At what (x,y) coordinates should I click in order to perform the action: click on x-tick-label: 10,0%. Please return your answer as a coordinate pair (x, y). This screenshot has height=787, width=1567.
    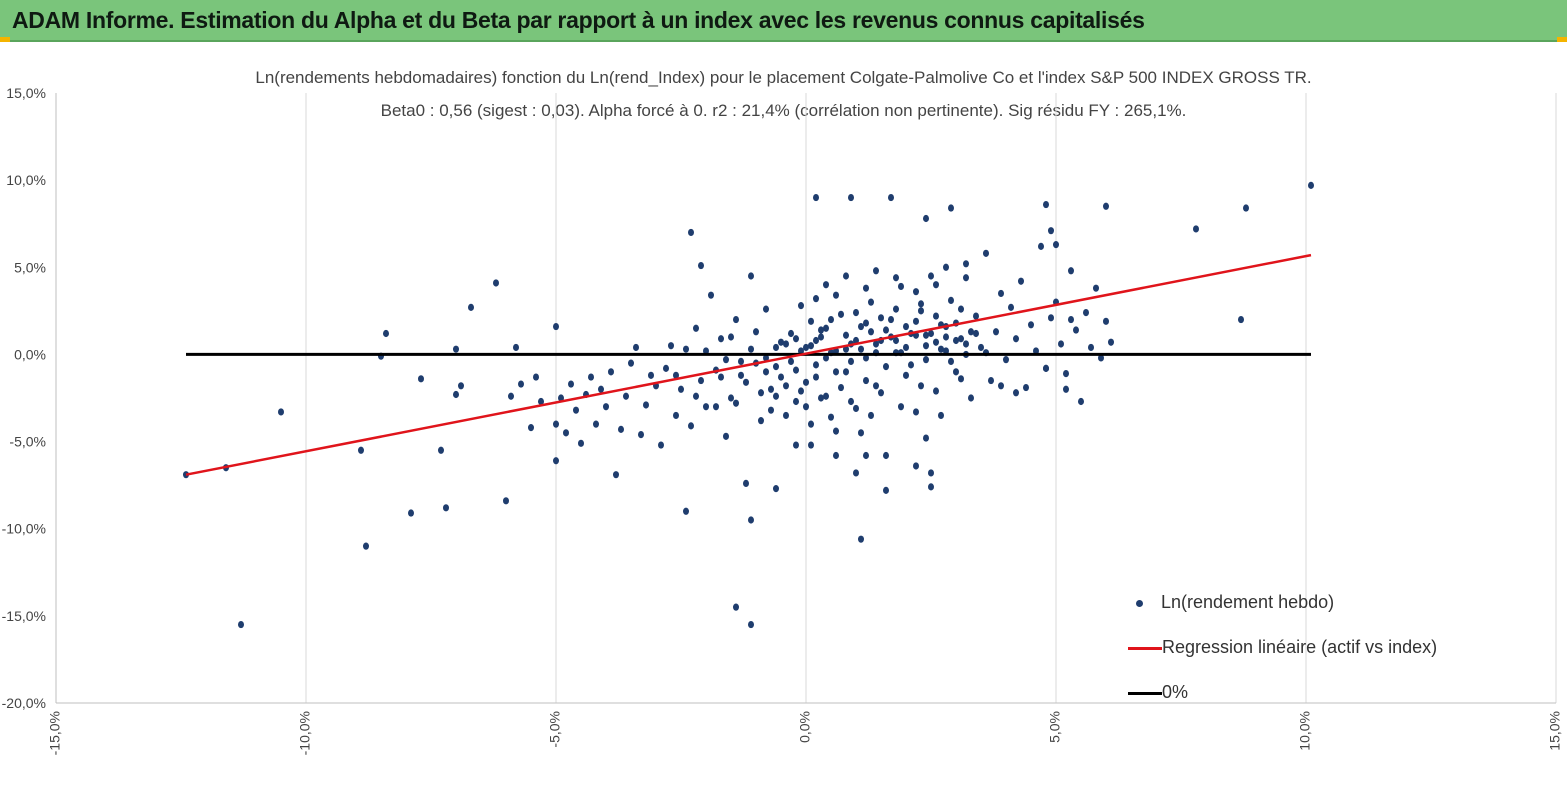
    Looking at the image, I should click on (1305, 731).